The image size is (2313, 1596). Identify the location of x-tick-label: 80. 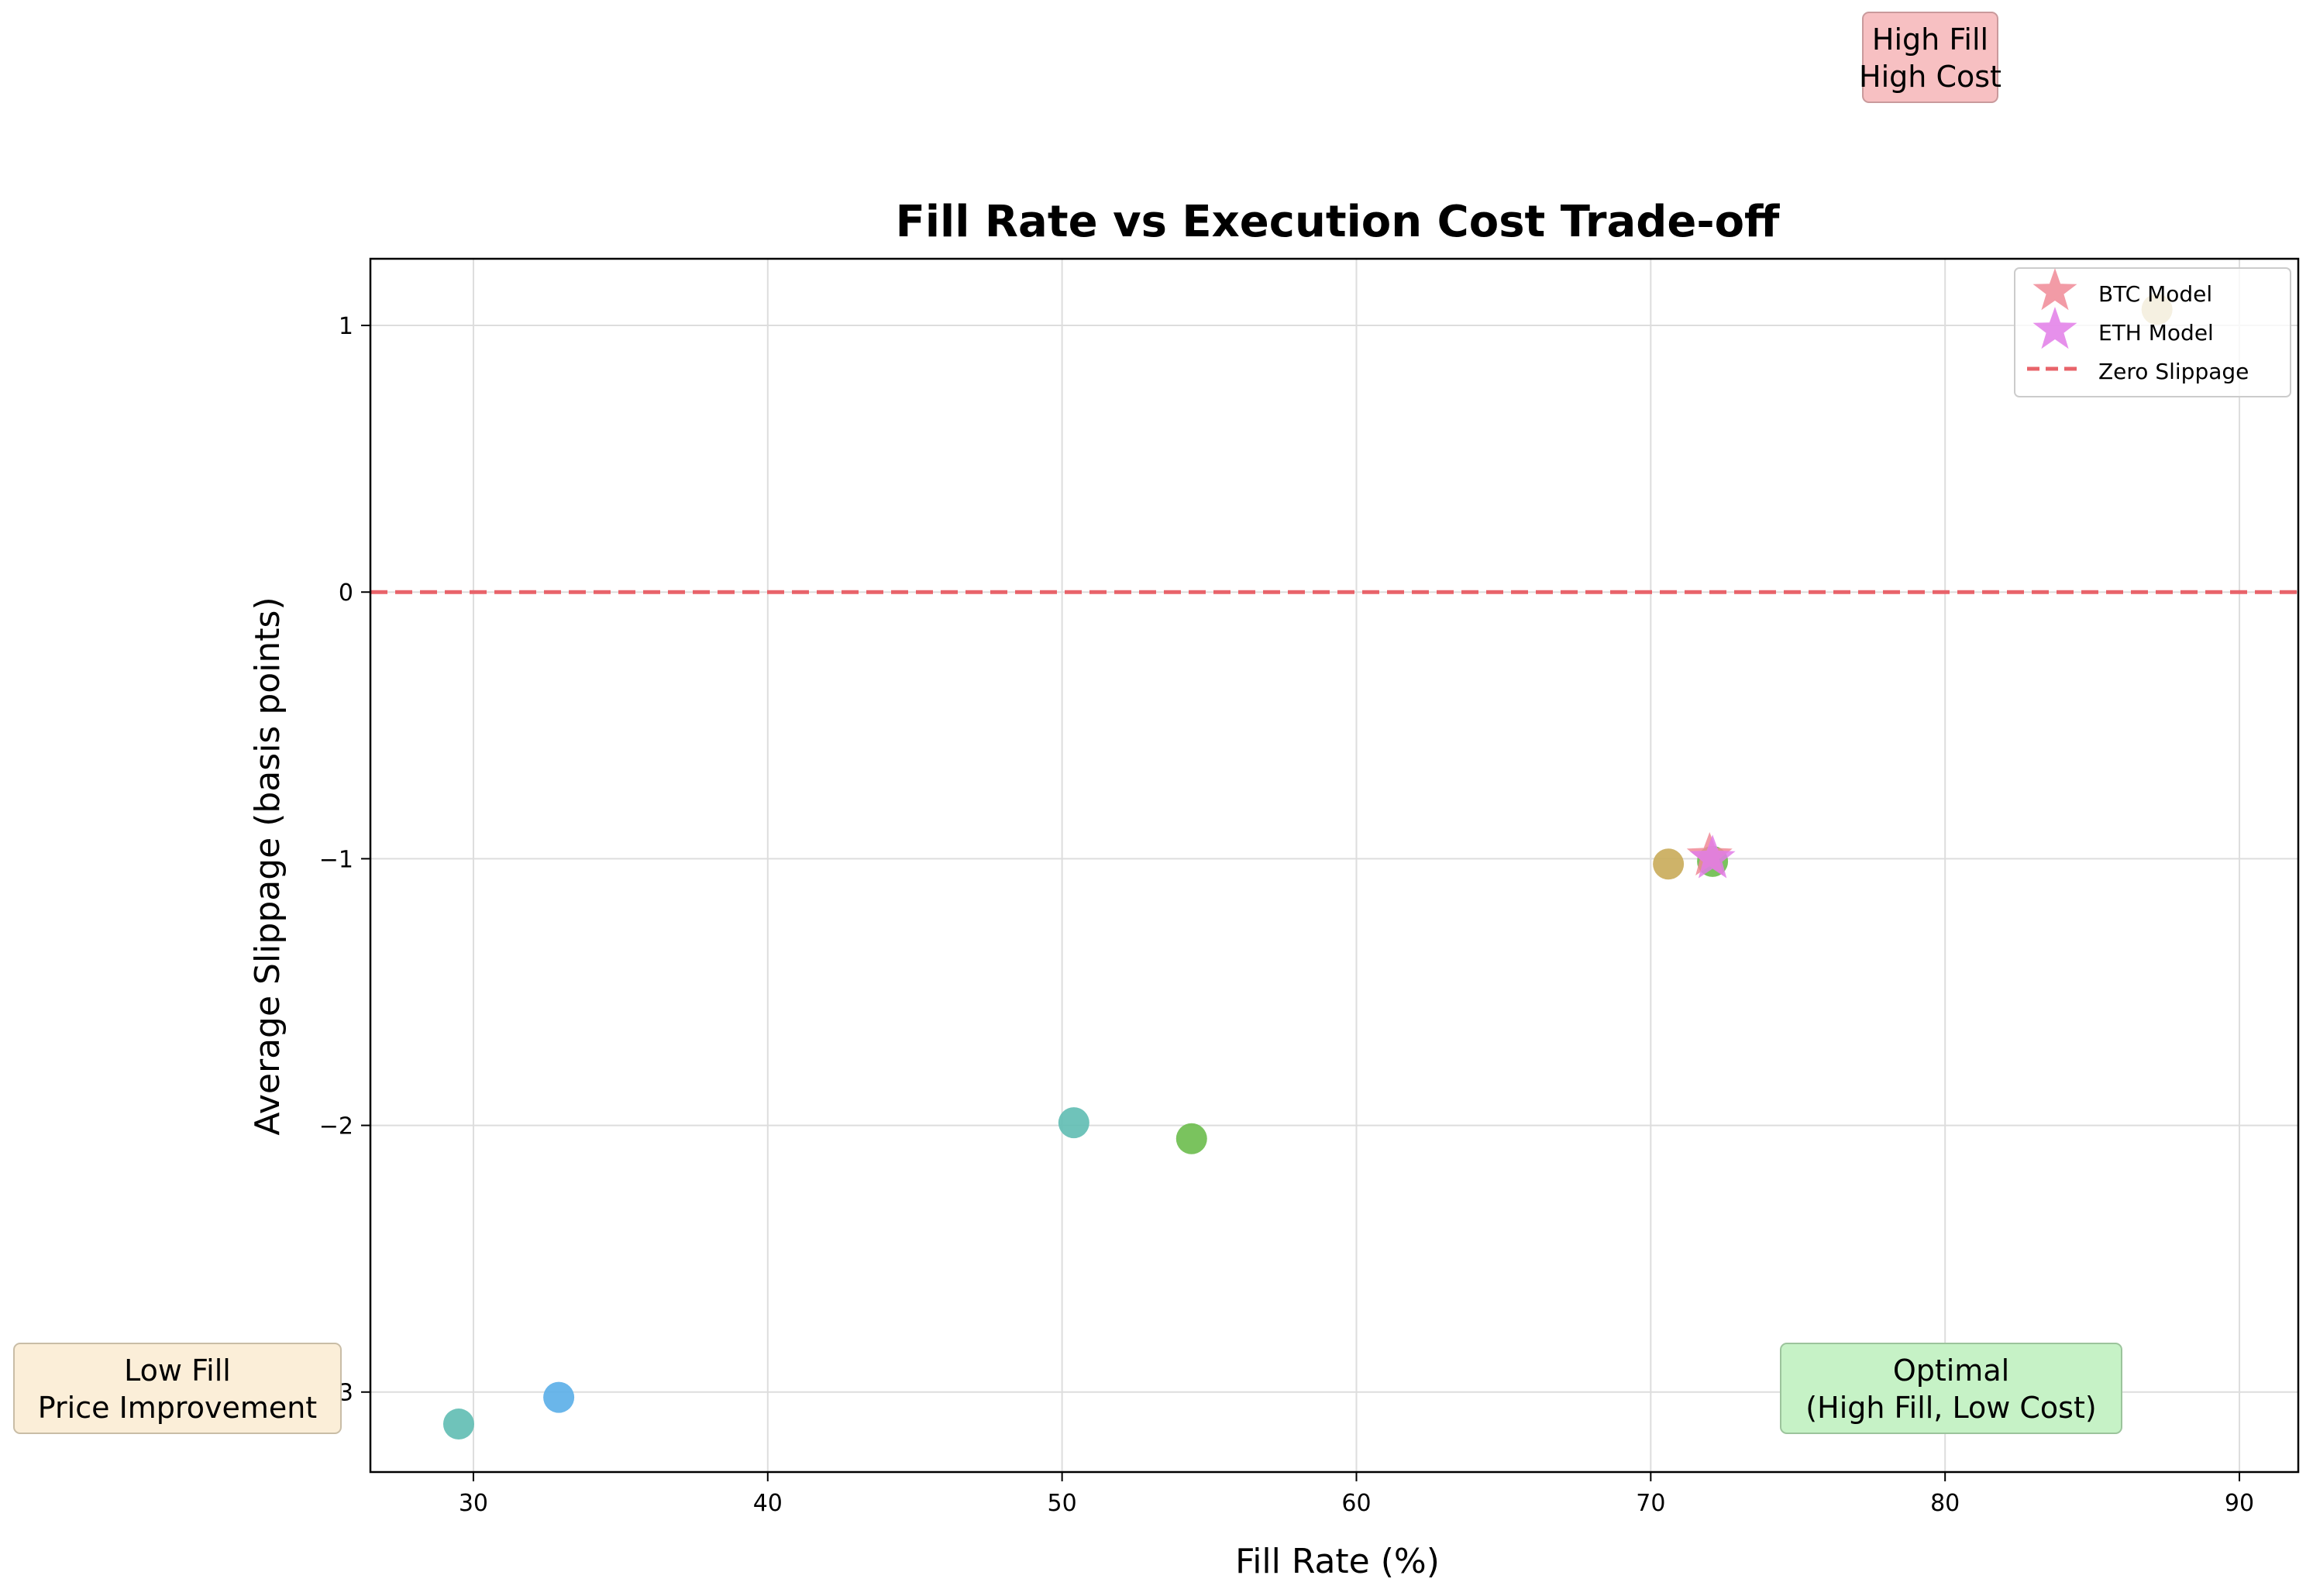
(1945, 1503).